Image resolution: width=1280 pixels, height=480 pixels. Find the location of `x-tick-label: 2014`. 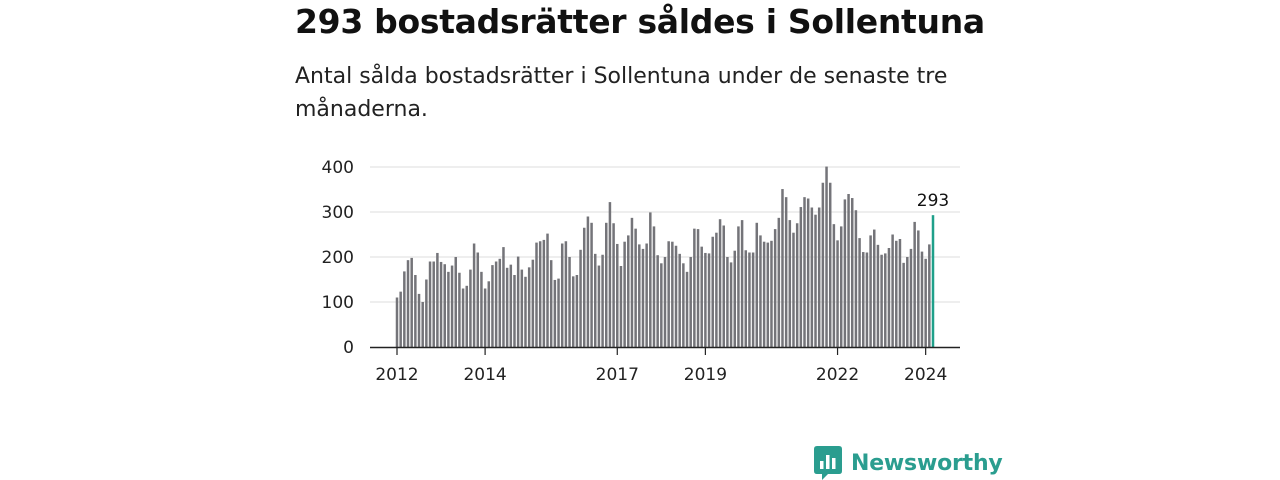

x-tick-label: 2014 is located at coordinates (484, 375).